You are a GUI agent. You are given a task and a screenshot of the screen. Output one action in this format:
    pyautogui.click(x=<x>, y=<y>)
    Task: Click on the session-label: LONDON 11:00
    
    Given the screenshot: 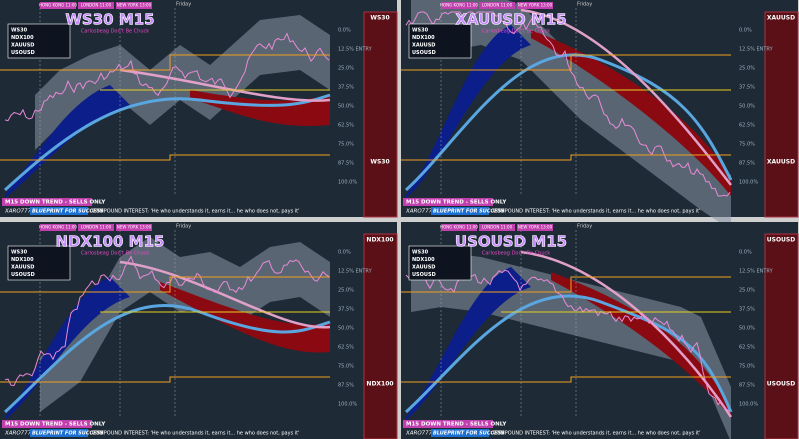 What is the action you would take?
    pyautogui.click(x=96, y=5)
    